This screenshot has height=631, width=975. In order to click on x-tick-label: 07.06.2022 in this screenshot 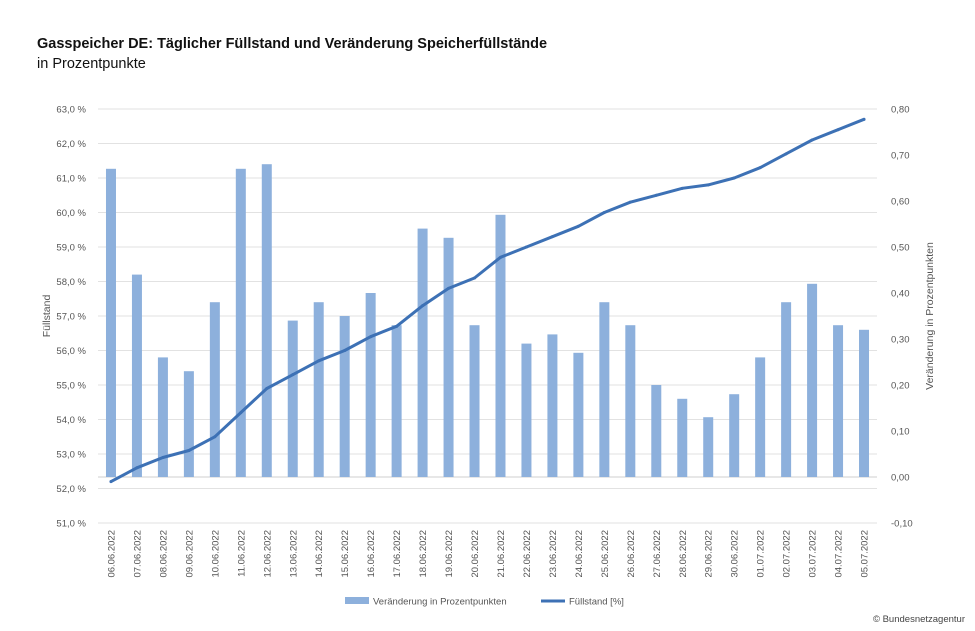, I will do `click(137, 554)`.